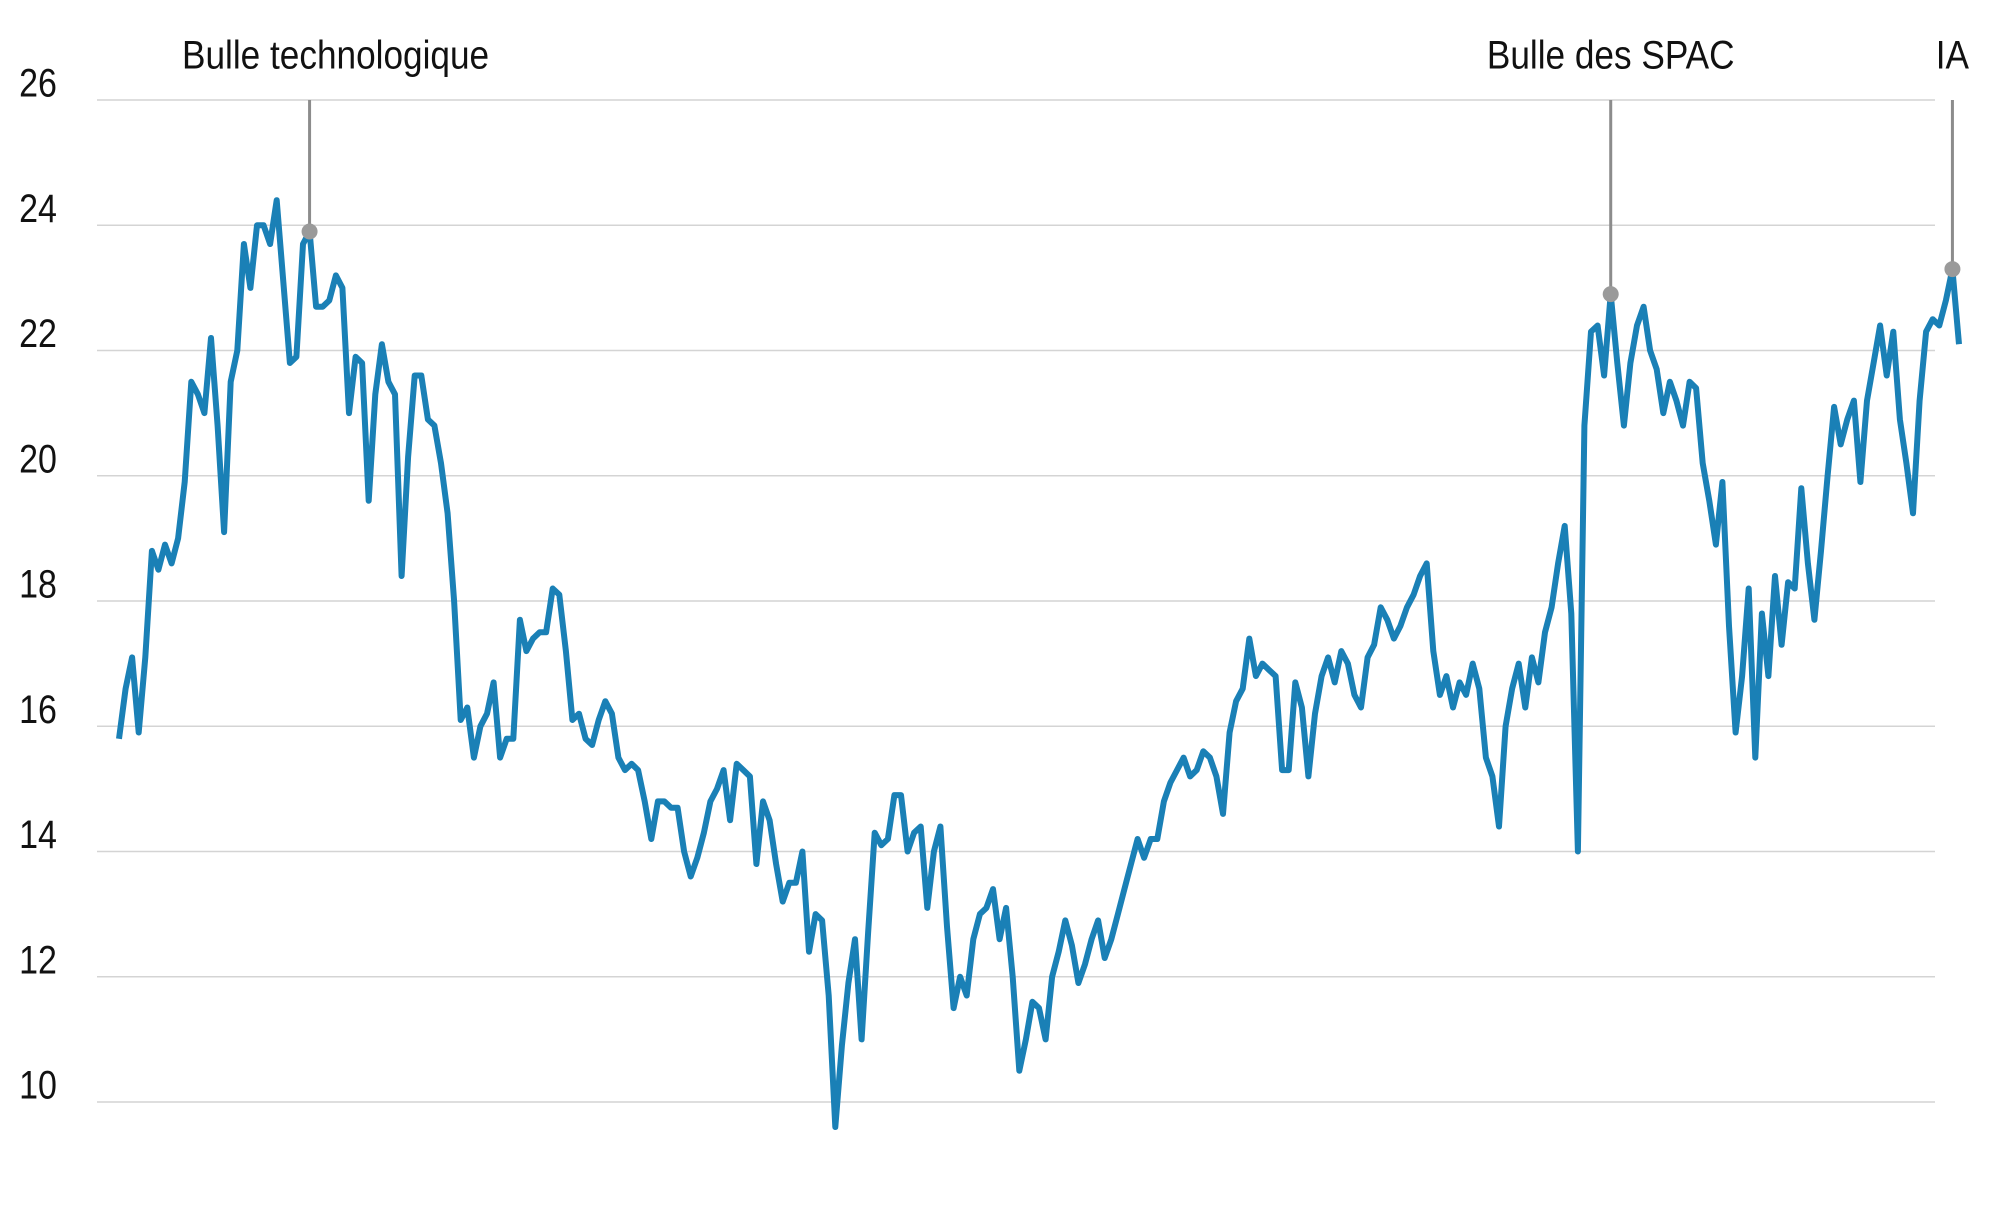 The image size is (2000, 1220). What do you see at coordinates (38, 833) in the screenshot?
I see `y-tick-label: 14` at bounding box center [38, 833].